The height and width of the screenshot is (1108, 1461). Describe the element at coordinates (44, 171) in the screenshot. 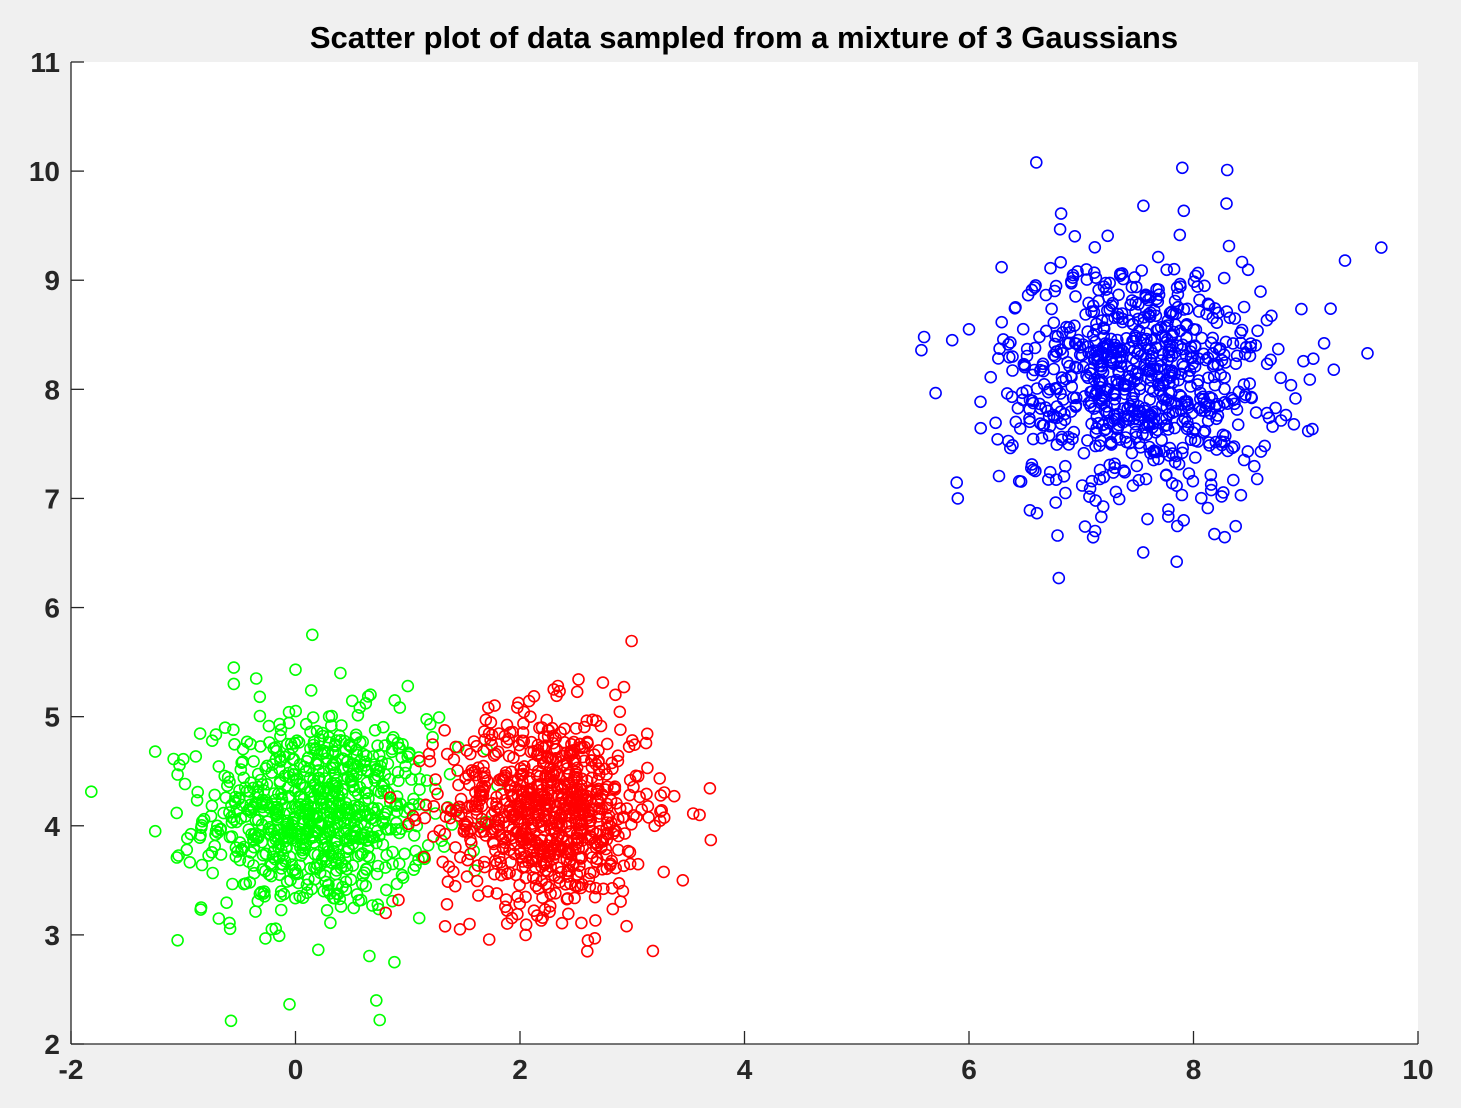

I see `y-tick-label: 10` at that location.